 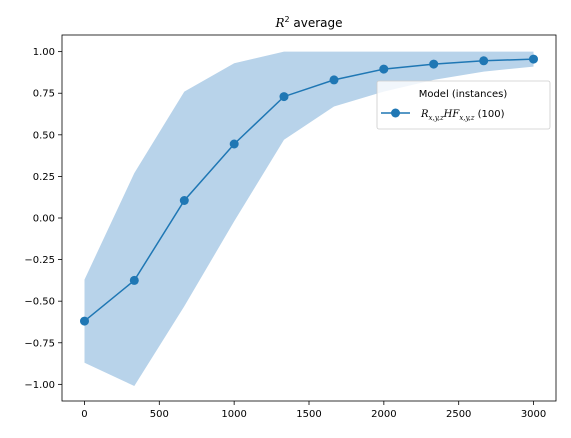 I want to click on x-tick-label: 0, so click(x=84, y=414).